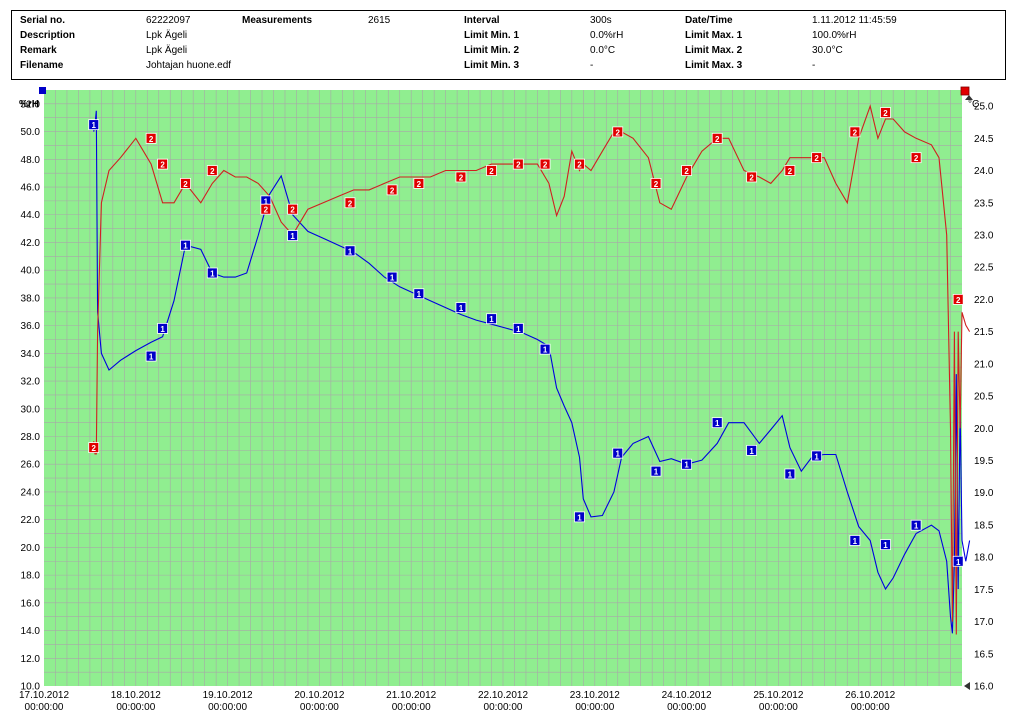 Image resolution: width=1024 pixels, height=726 pixels. Describe the element at coordinates (31, 271) in the screenshot. I see `y-left-tick-label: 40.0` at that location.